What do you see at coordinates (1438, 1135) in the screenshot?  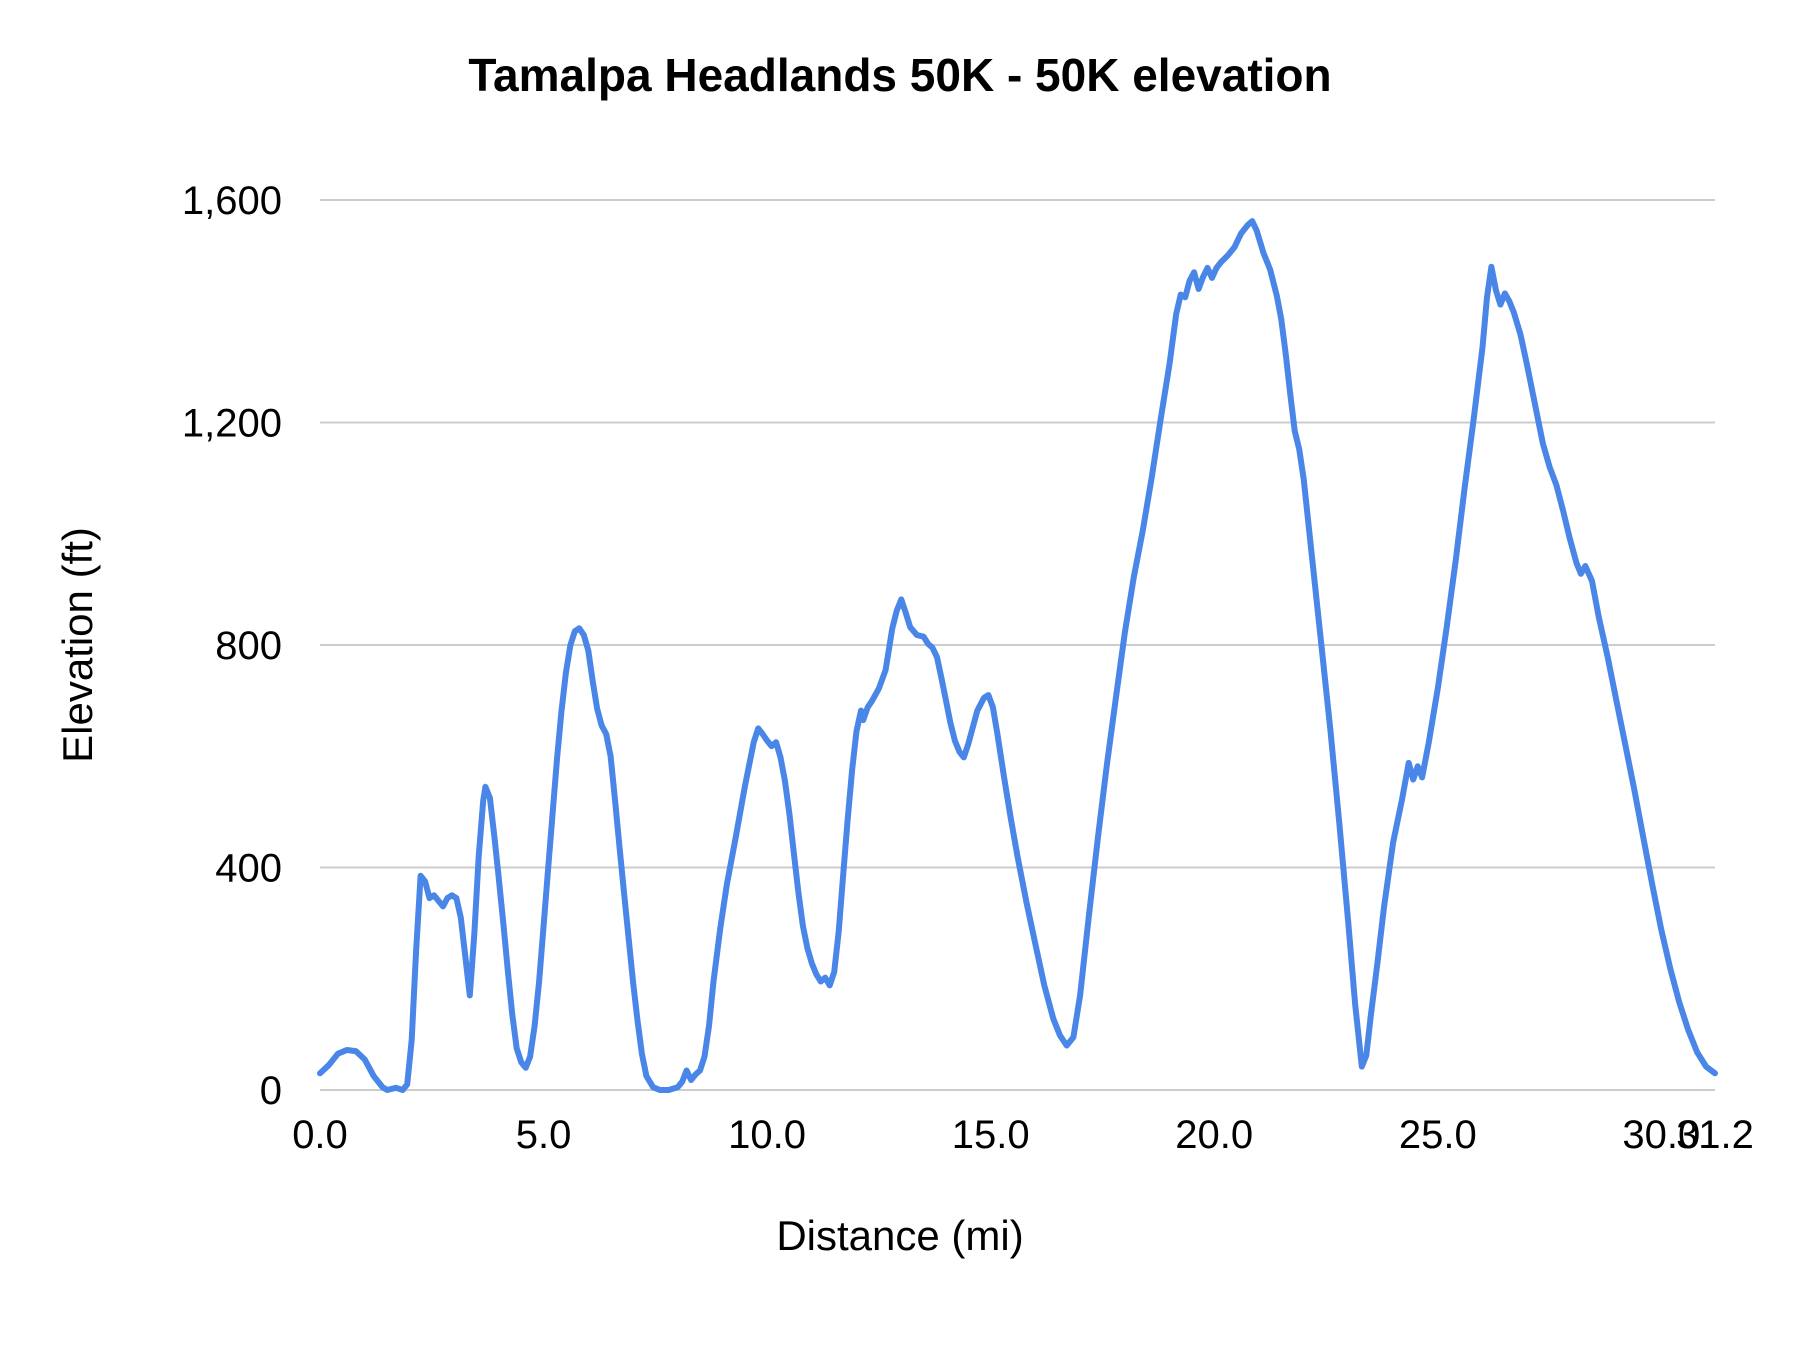 I see `x-tick-label: 25.0` at bounding box center [1438, 1135].